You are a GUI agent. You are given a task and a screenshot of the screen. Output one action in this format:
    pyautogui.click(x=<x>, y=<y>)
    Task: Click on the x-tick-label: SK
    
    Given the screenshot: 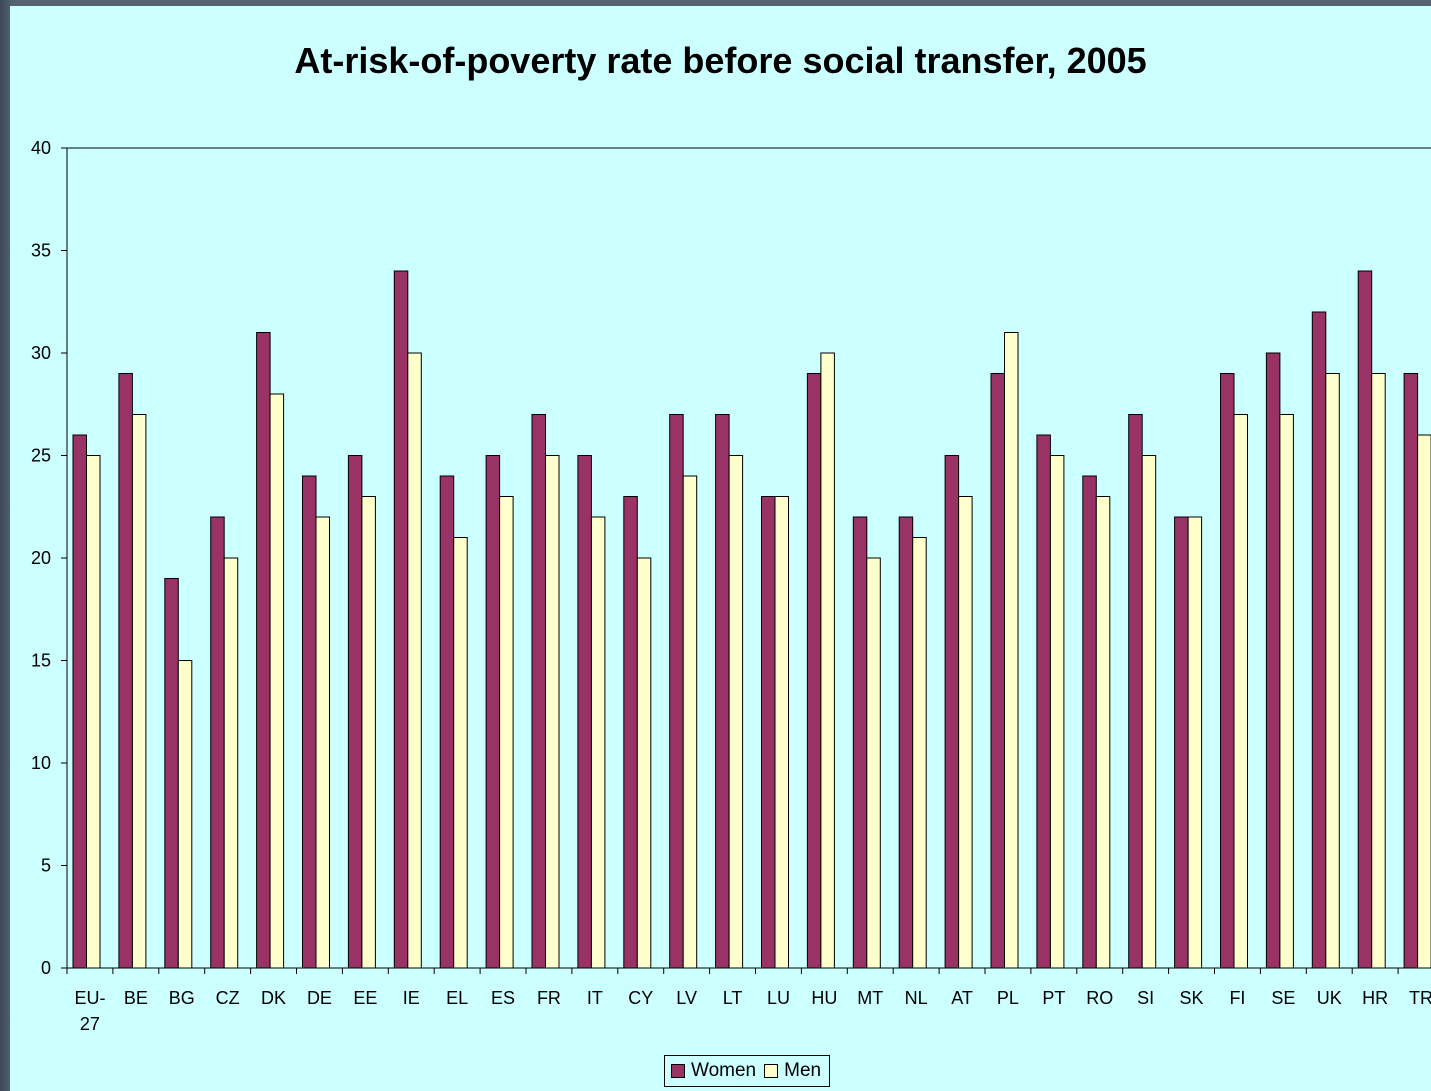 What is the action you would take?
    pyautogui.click(x=1192, y=998)
    